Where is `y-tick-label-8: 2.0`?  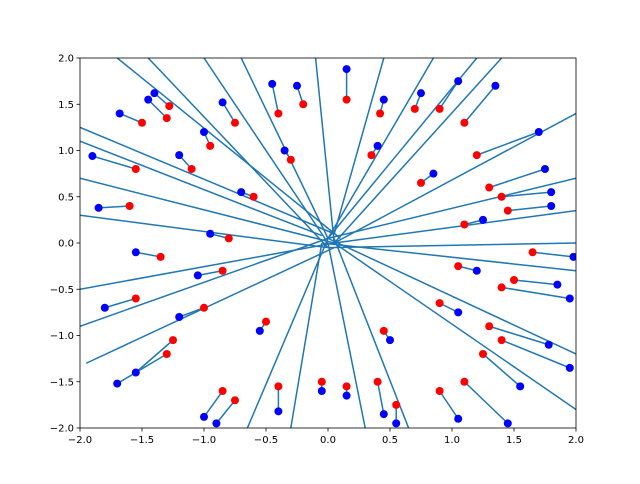 y-tick-label-8: 2.0 is located at coordinates (66, 59).